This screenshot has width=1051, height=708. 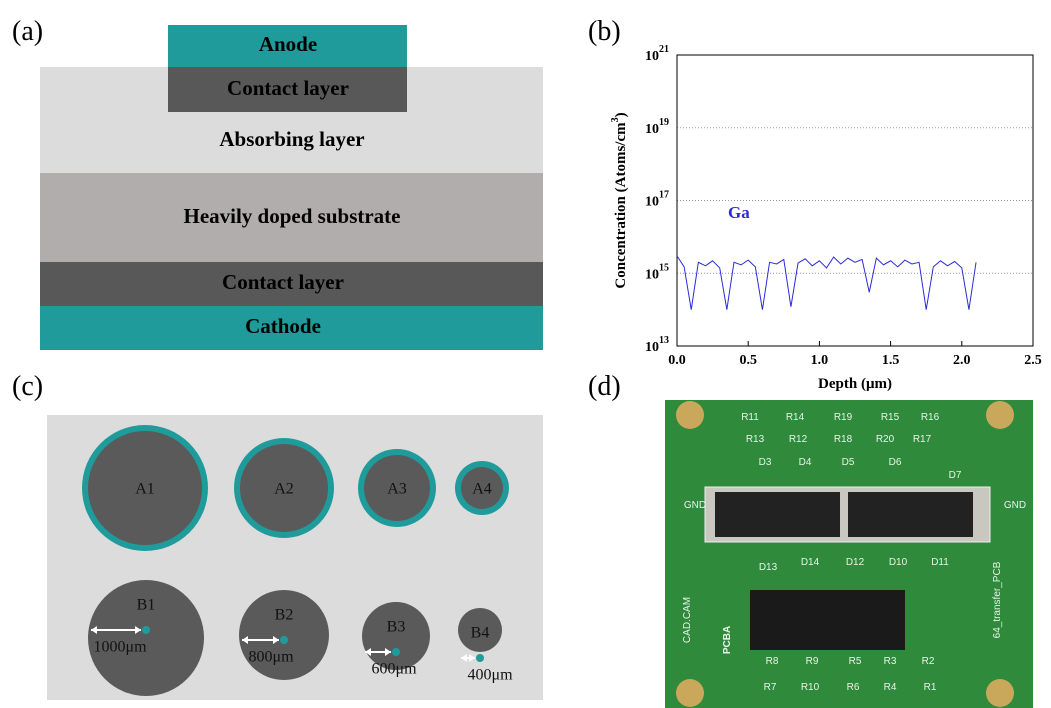 I want to click on window-slot, so click(x=910, y=514).